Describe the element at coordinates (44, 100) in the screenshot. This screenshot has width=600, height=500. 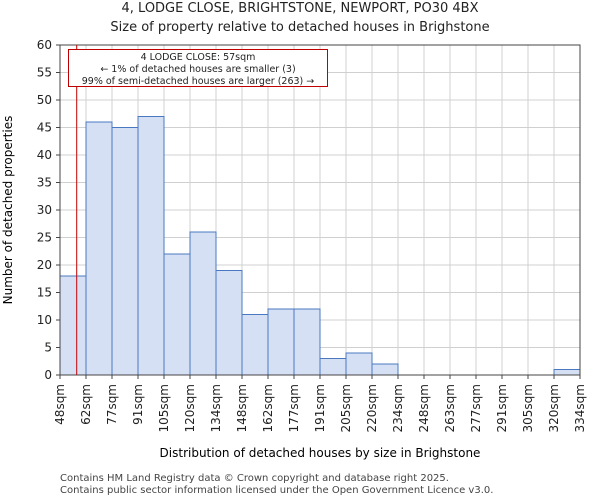
I see `y-tick-label: 50` at that location.